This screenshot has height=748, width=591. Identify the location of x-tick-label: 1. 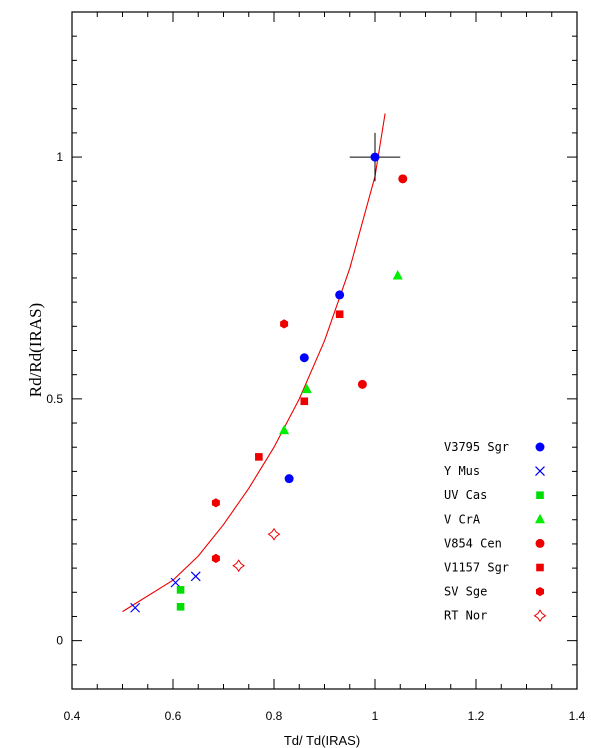
(375, 716).